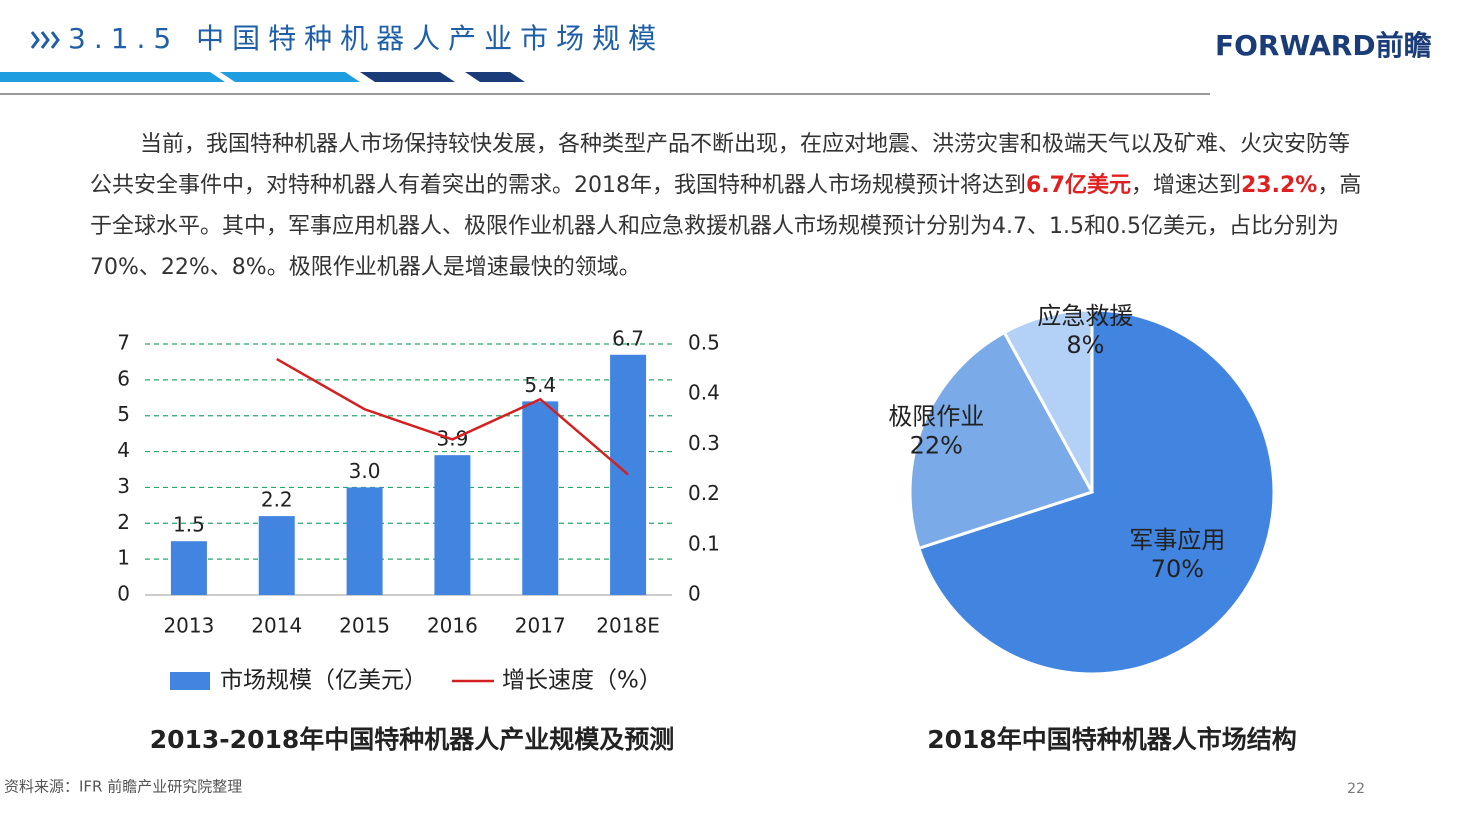  Describe the element at coordinates (628, 626) in the screenshot. I see `x-tick-label: 2018E` at that location.